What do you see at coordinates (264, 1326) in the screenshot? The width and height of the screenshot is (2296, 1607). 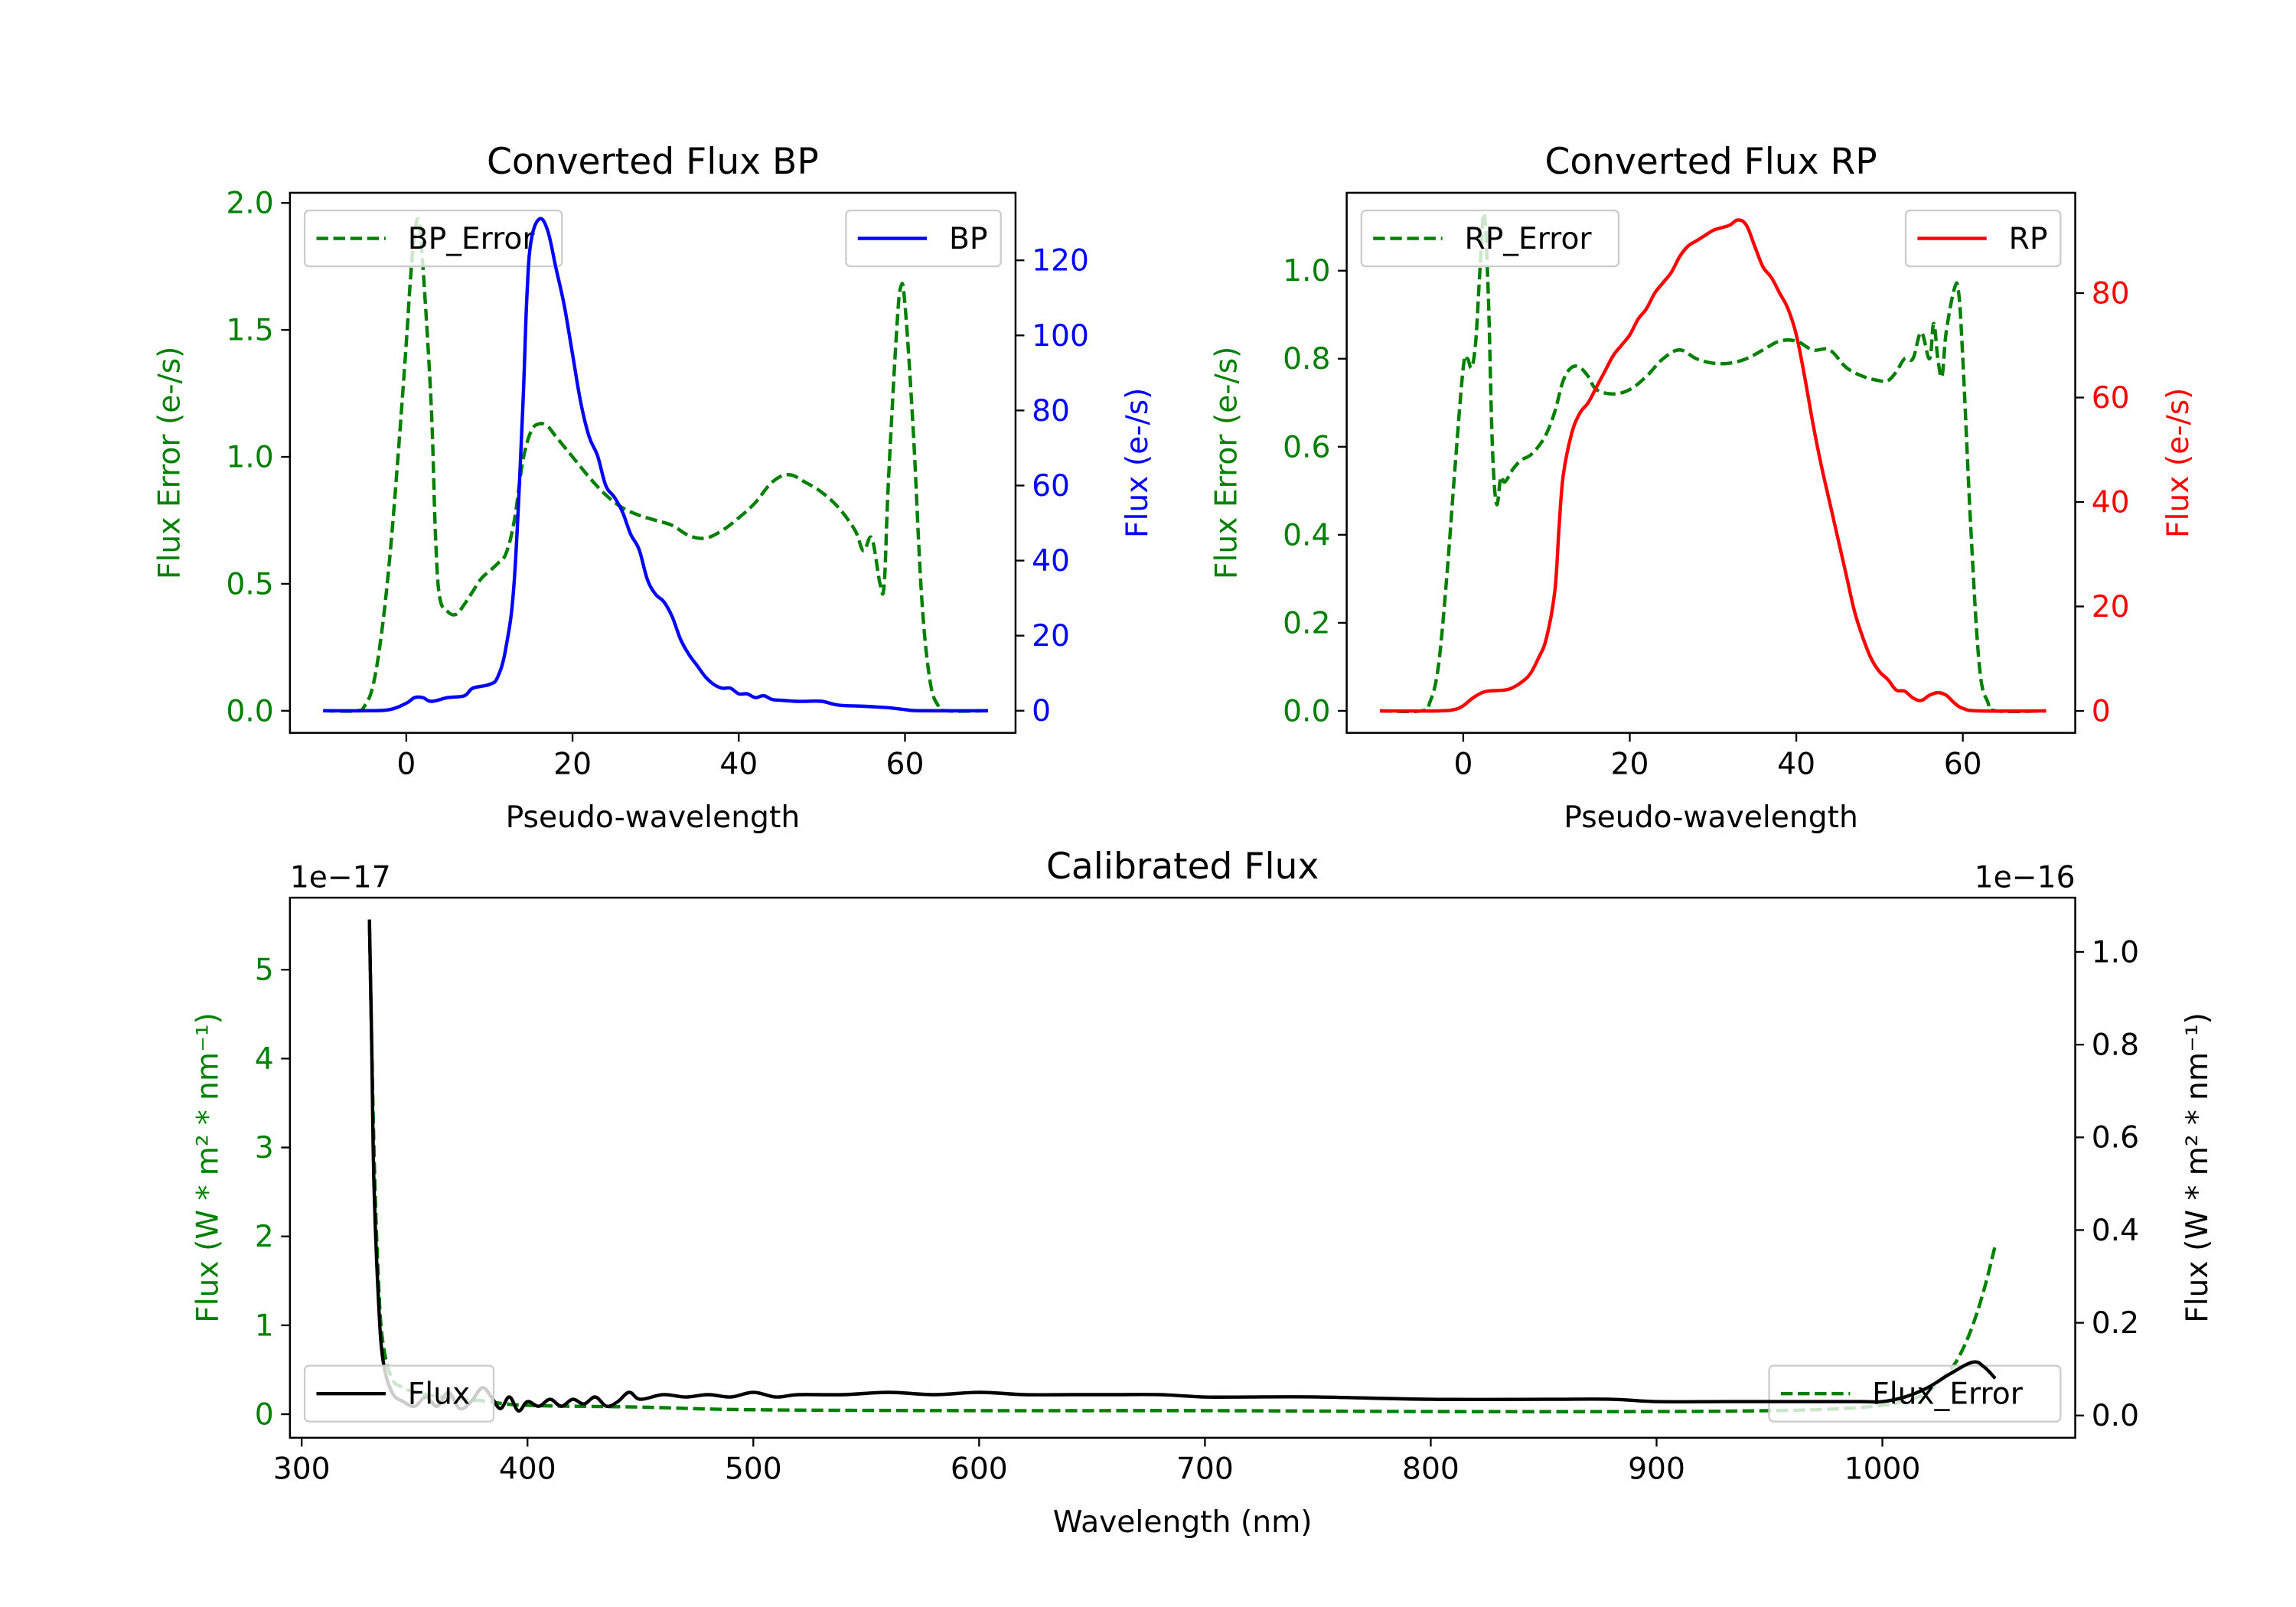 I see `left-y-tick-label: 1` at bounding box center [264, 1326].